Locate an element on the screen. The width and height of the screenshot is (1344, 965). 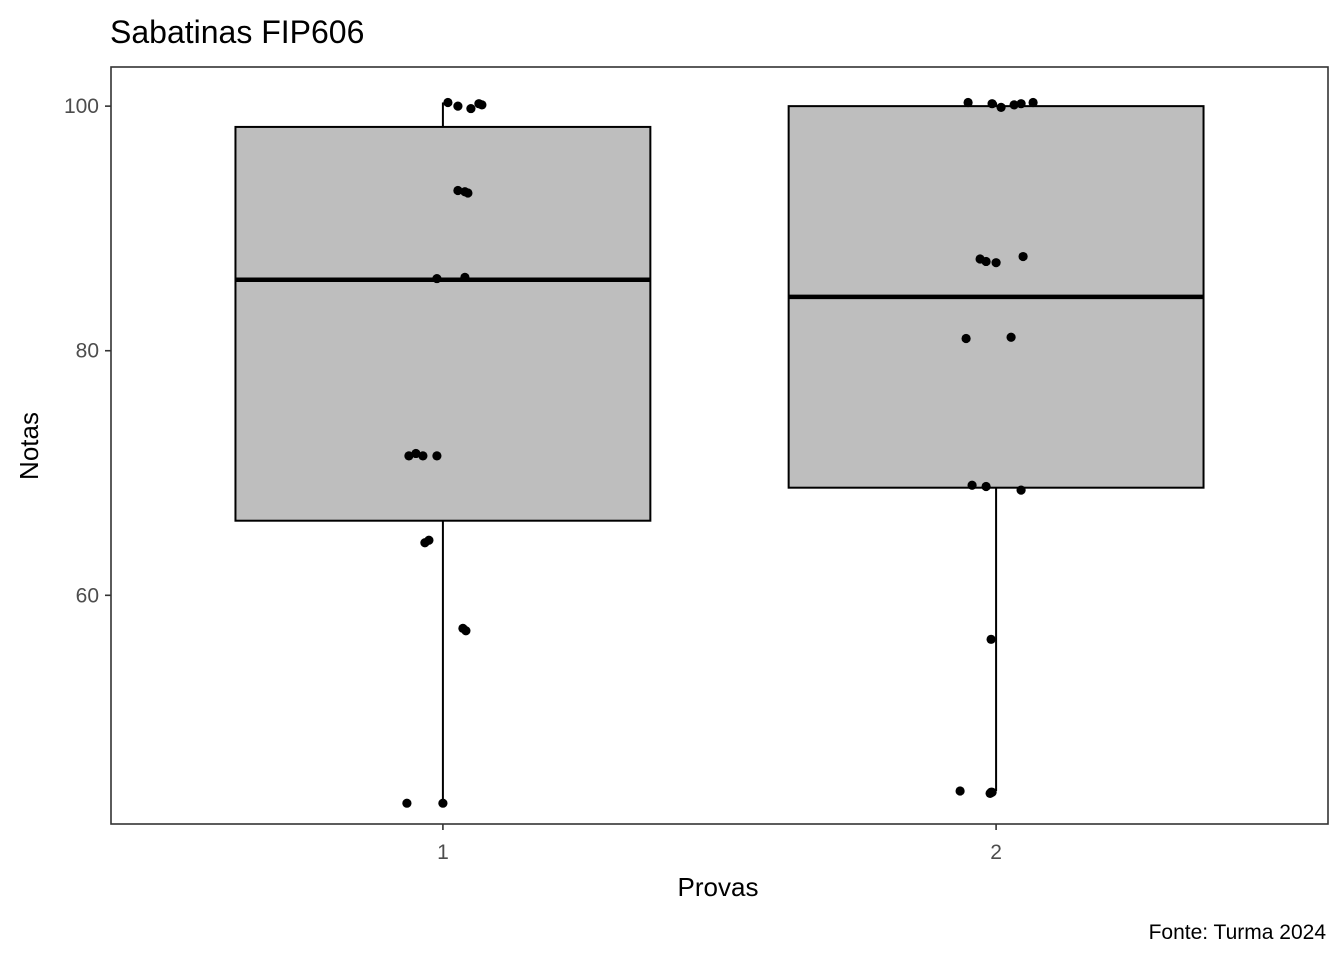
chart-title: Sabatinas FIP606 is located at coordinates (237, 32).